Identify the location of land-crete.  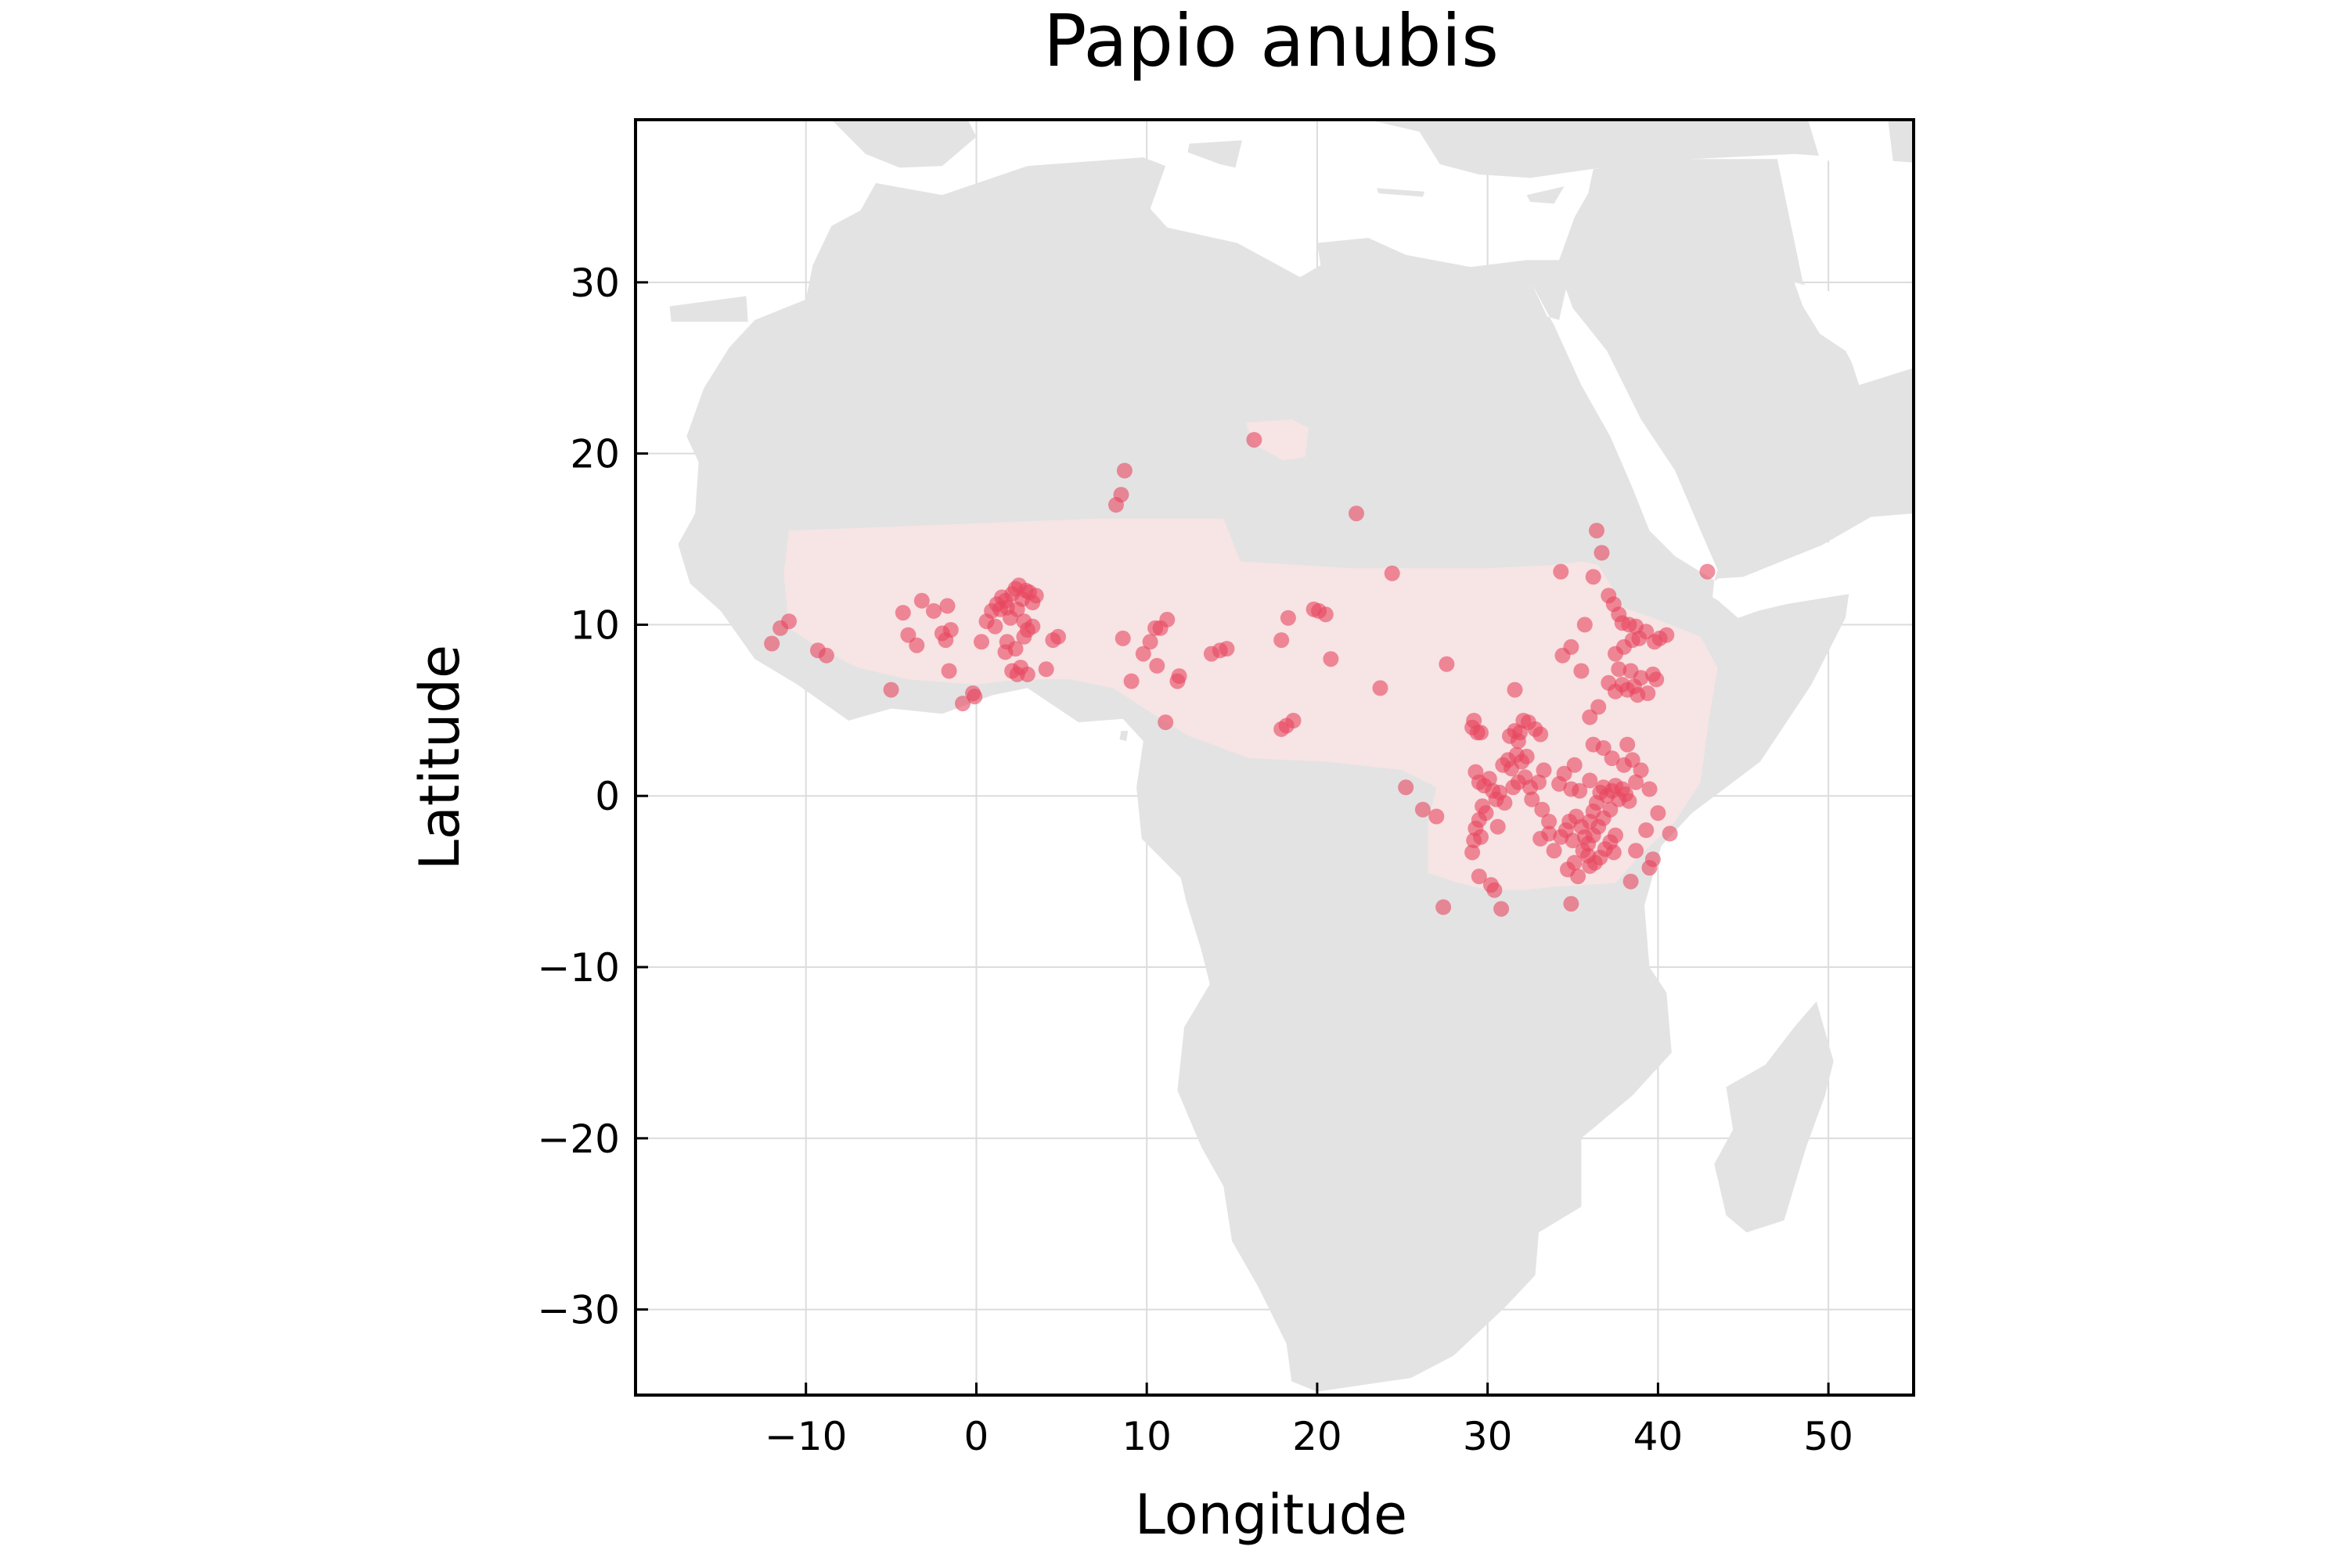
(1401, 192).